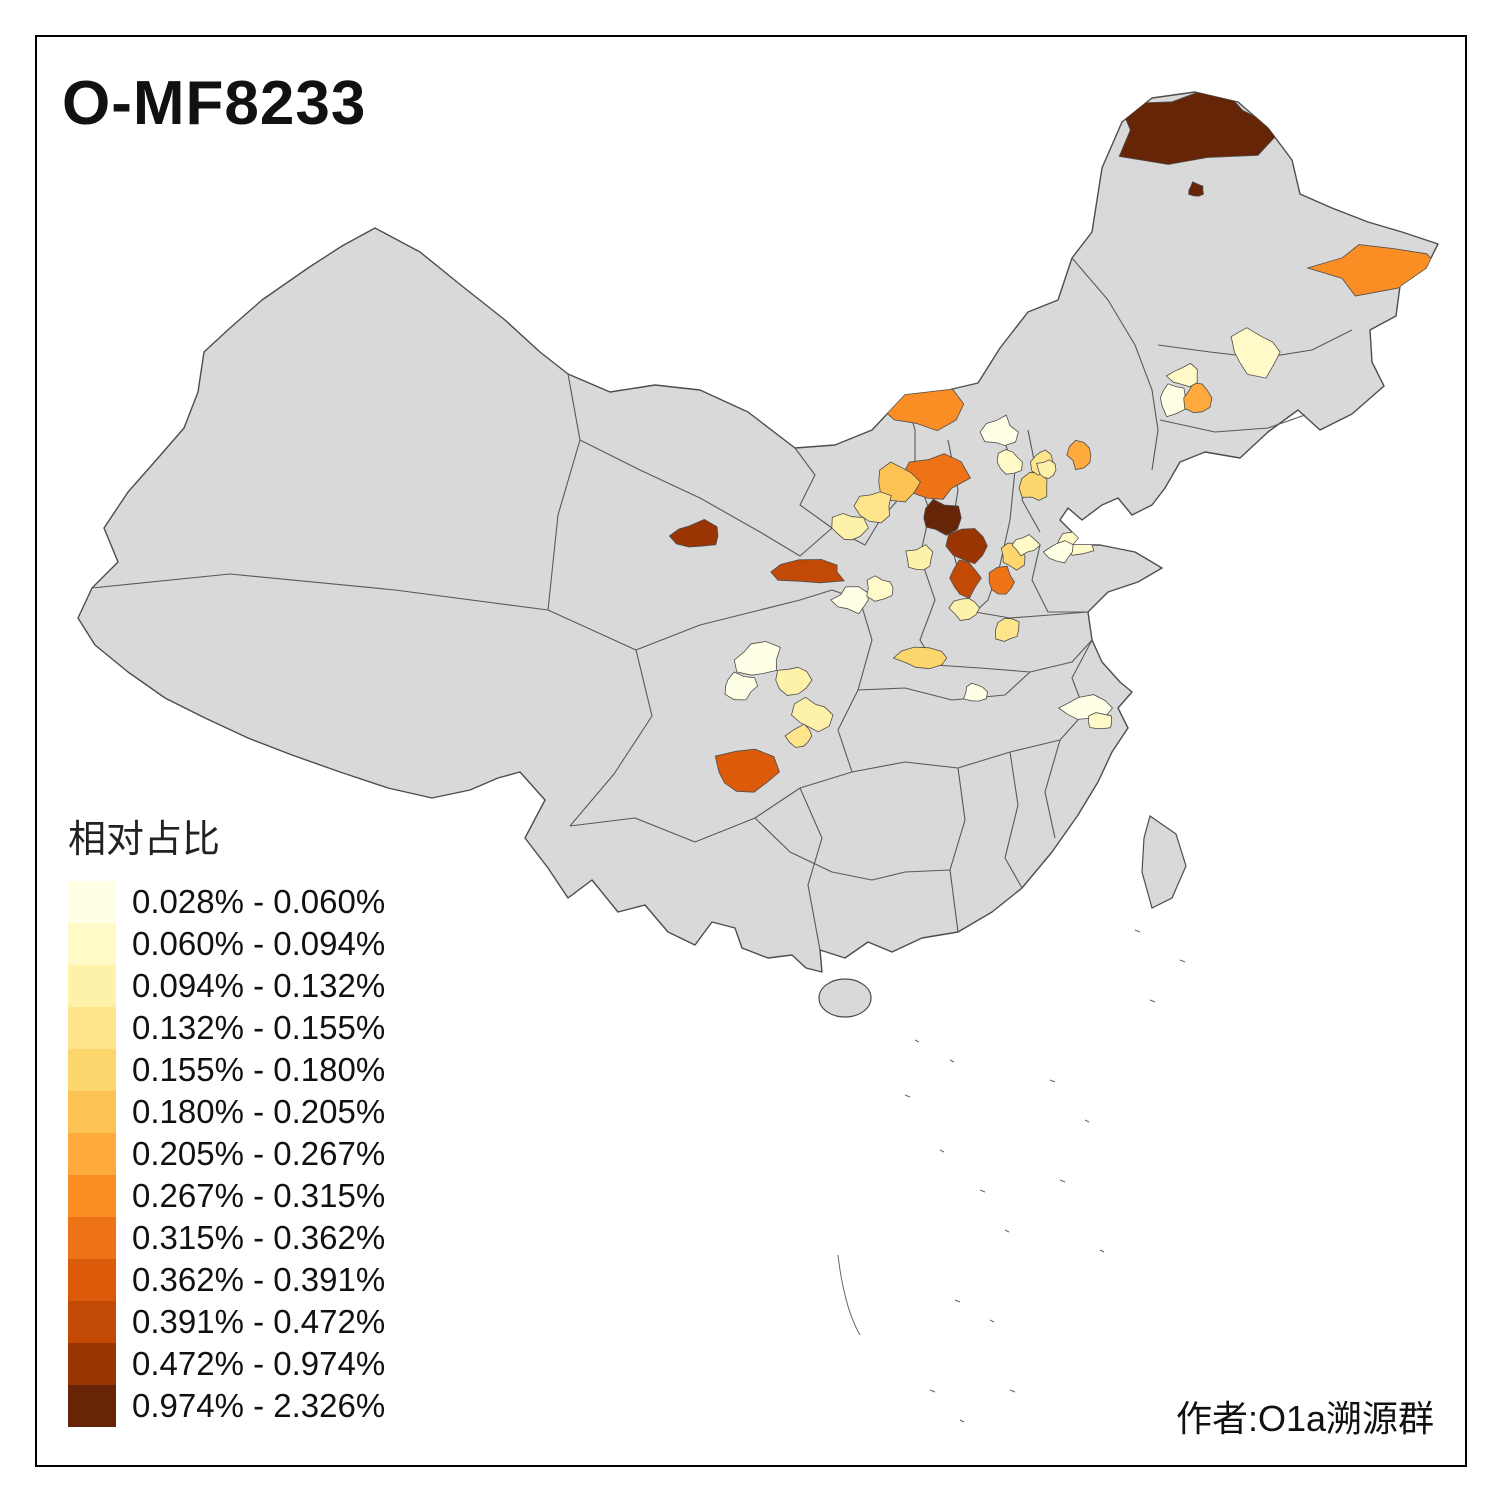  I want to click on legend-row: 0.267% - 0.315%, so click(226, 1196).